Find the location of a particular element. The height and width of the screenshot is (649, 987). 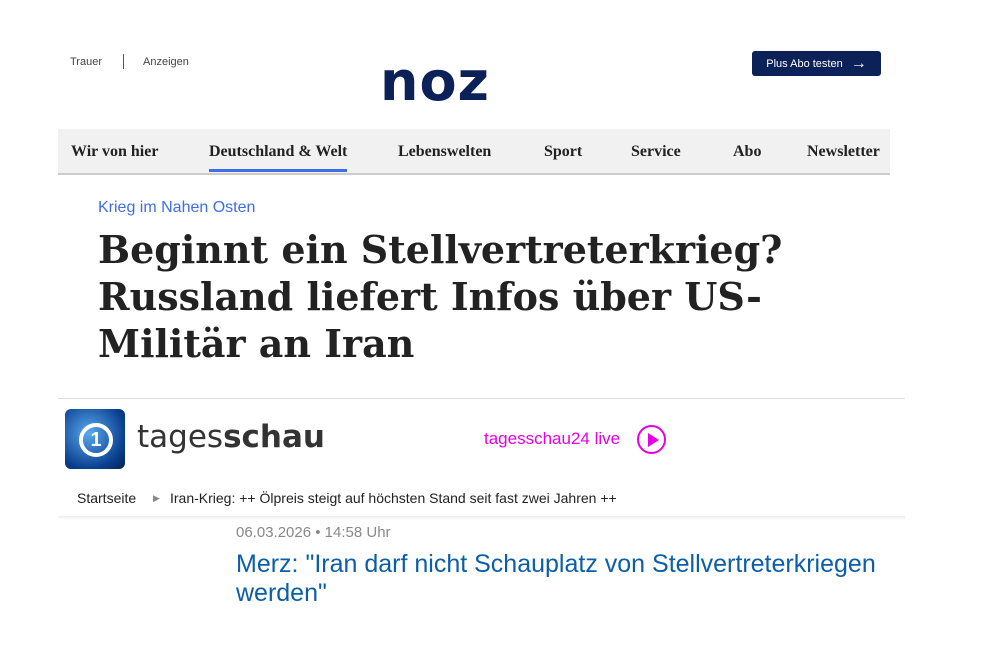

wordmark-light: tages is located at coordinates (180, 437).